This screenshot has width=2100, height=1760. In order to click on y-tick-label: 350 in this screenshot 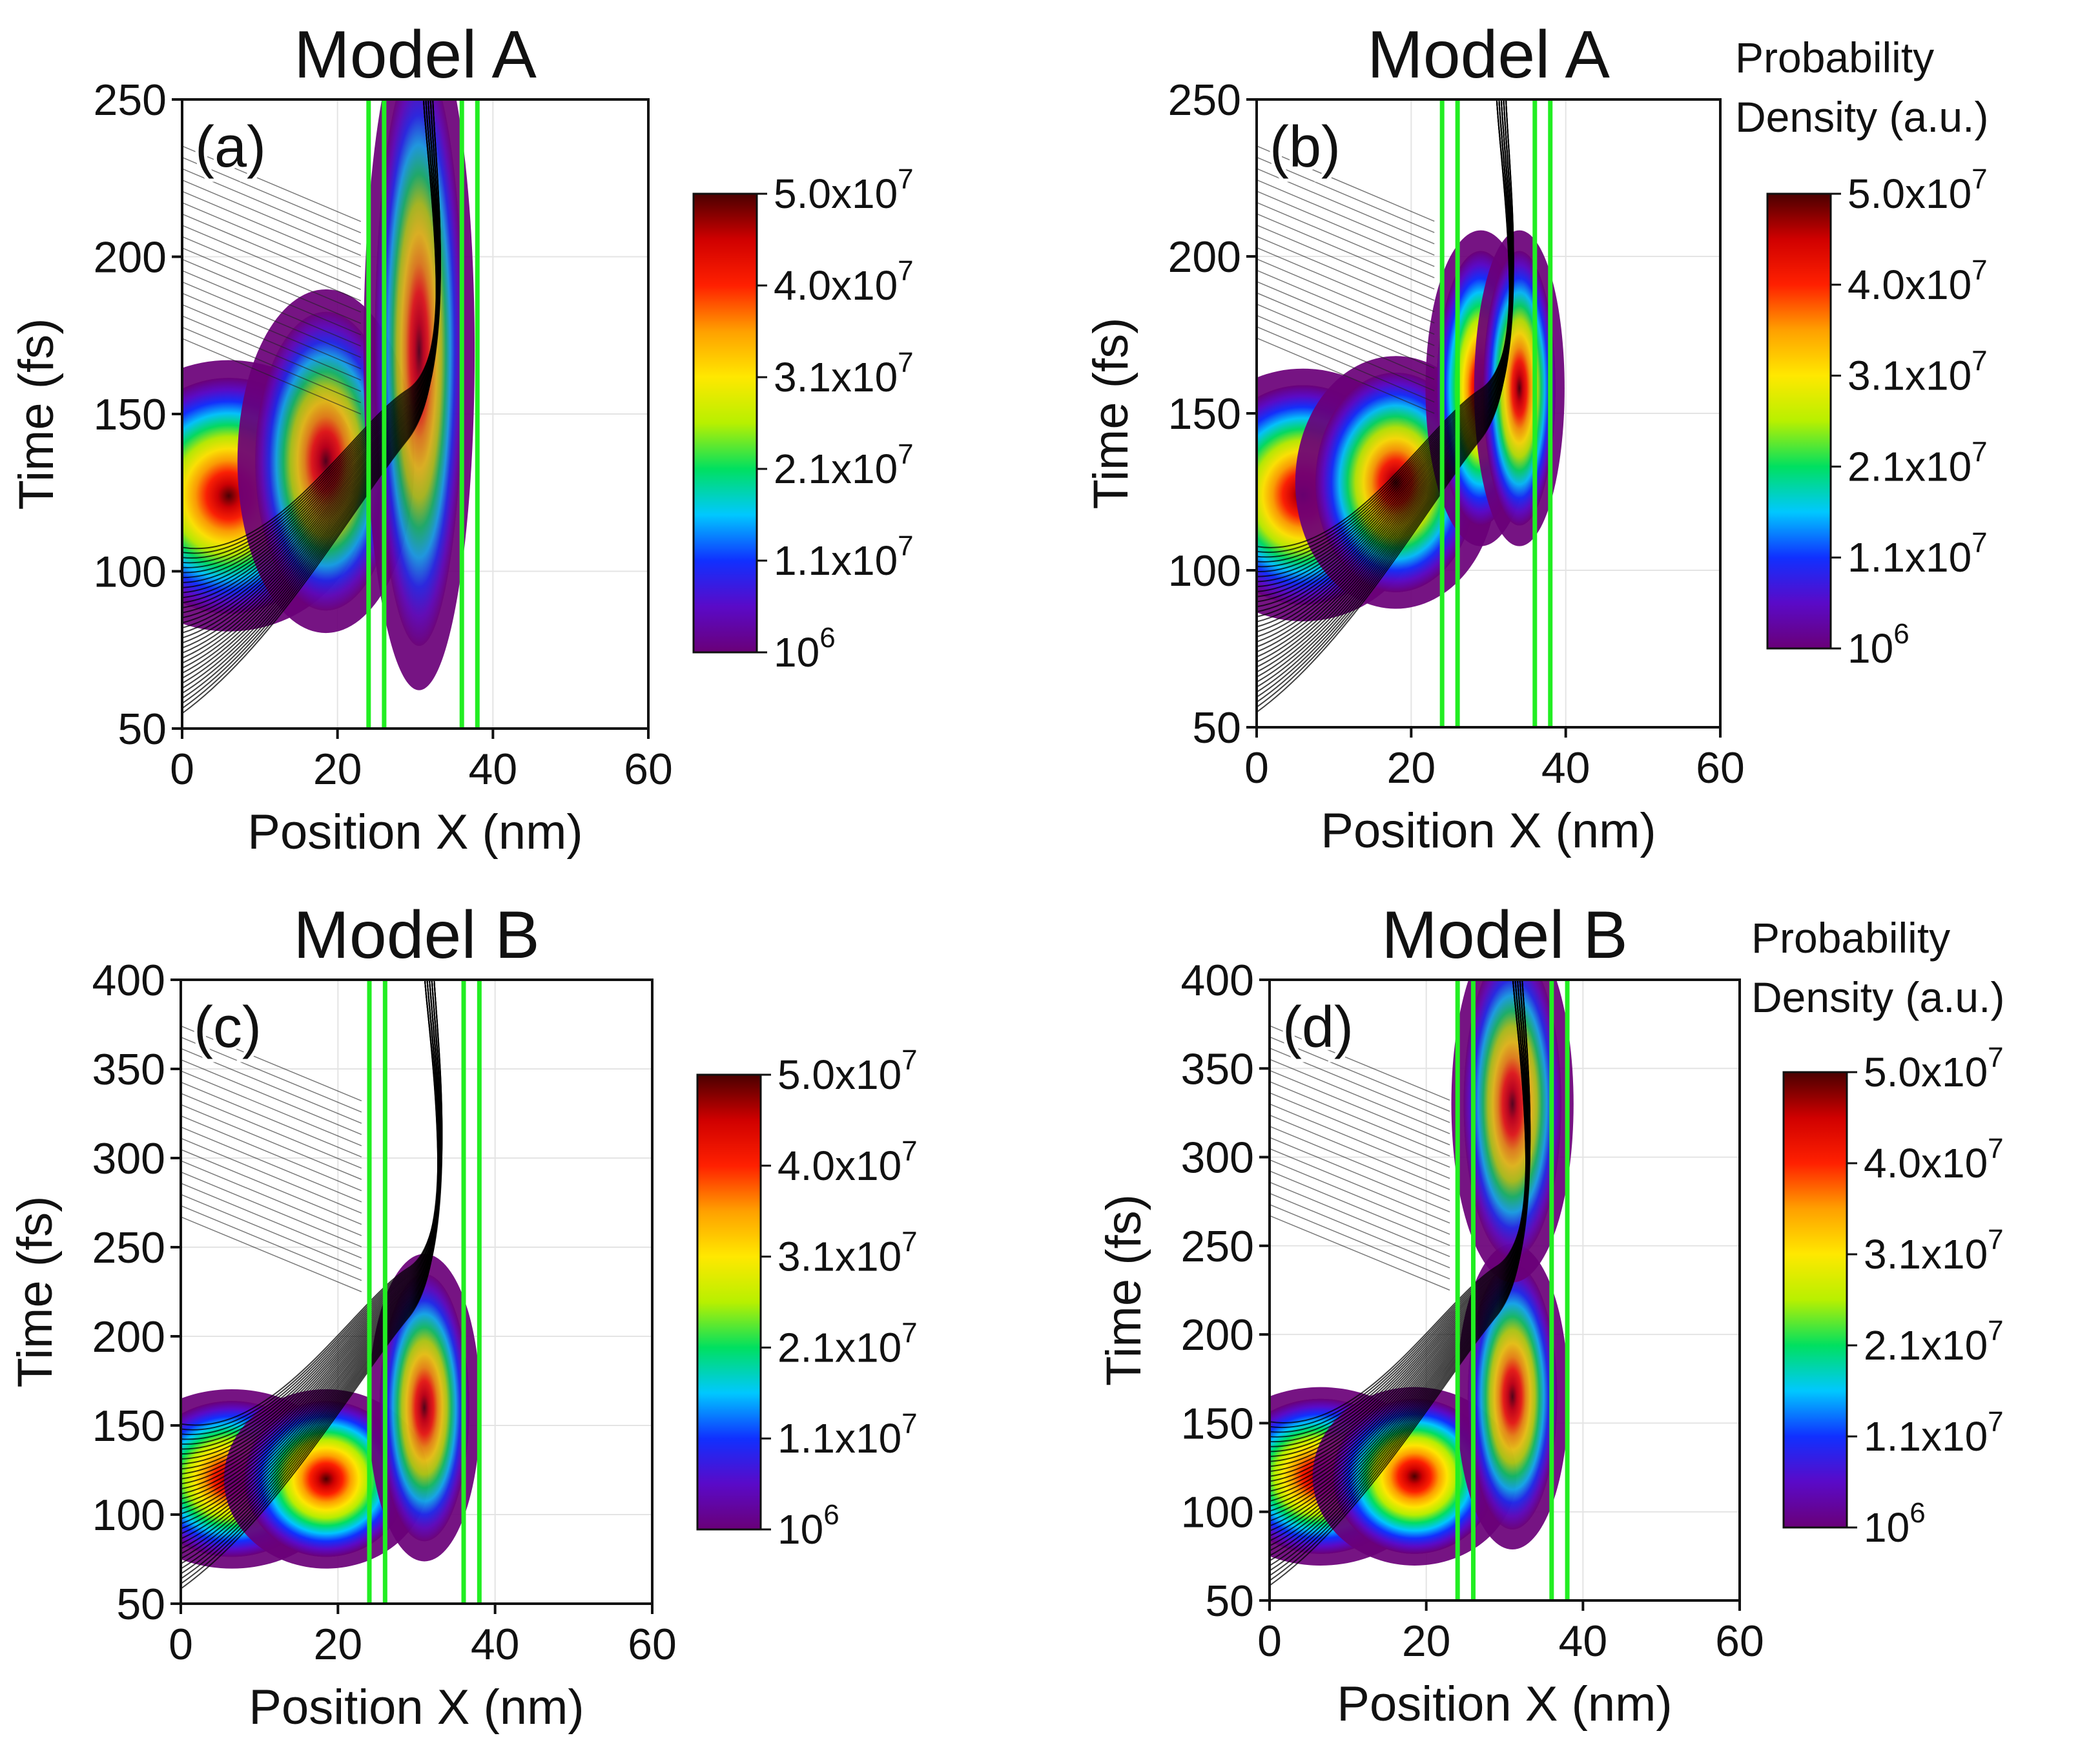, I will do `click(1217, 1068)`.